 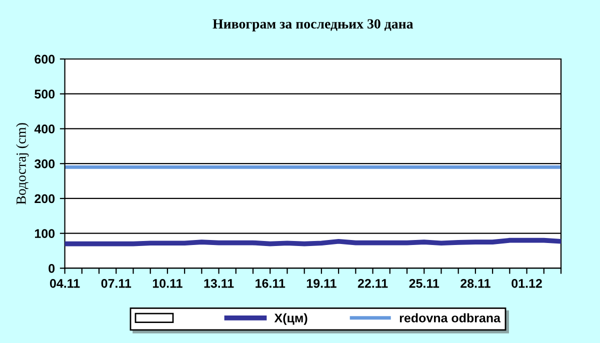 I want to click on chart-title: Нивограм за последњих 30 дана, so click(x=313, y=25).